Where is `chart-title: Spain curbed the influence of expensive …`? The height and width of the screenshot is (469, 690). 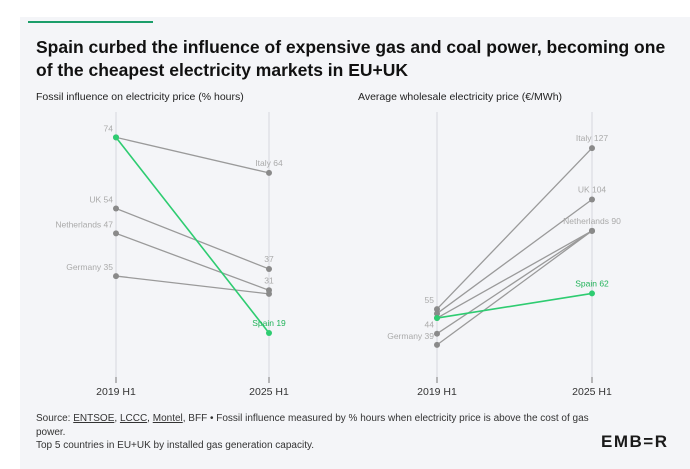 chart-title: Spain curbed the influence of expensive … is located at coordinates (351, 58).